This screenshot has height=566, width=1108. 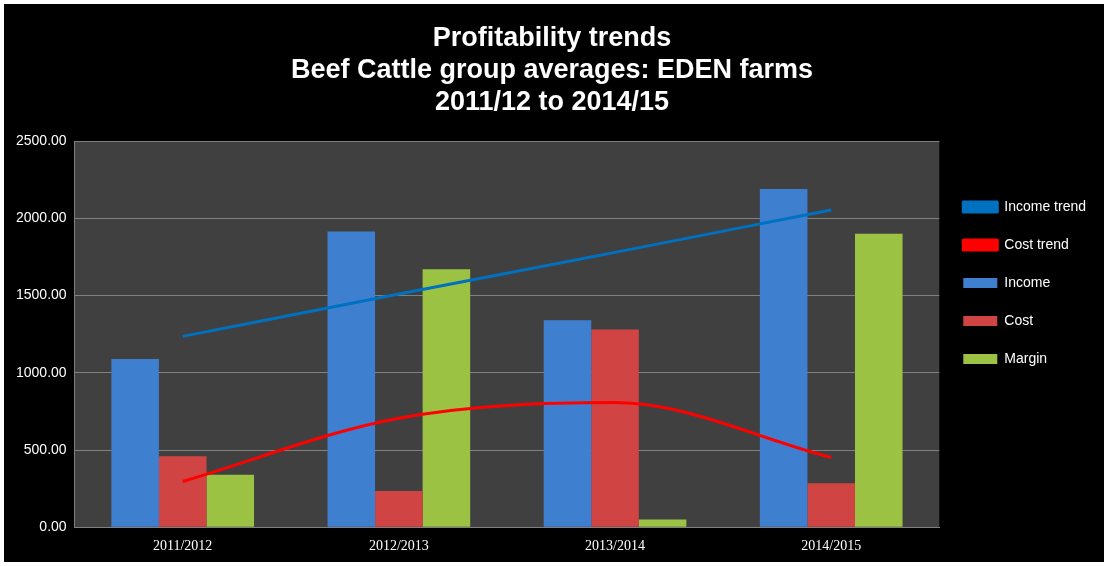 I want to click on legend-label: Margin, so click(x=1026, y=357).